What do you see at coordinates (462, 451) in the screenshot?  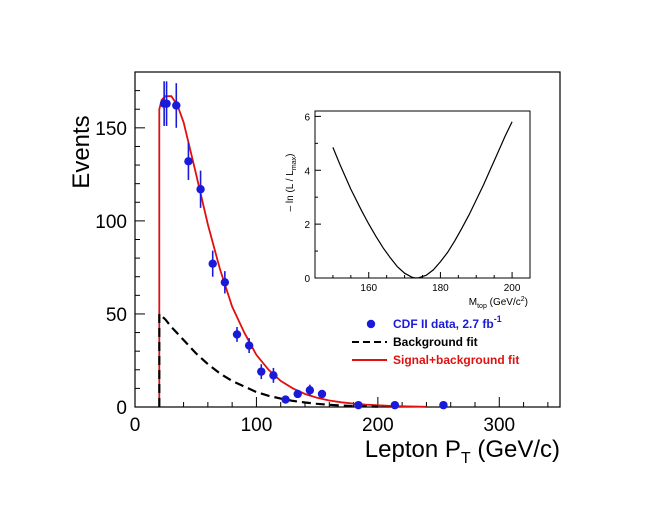 I see `x-axis-title: Lepton PT (GeV/c)` at bounding box center [462, 451].